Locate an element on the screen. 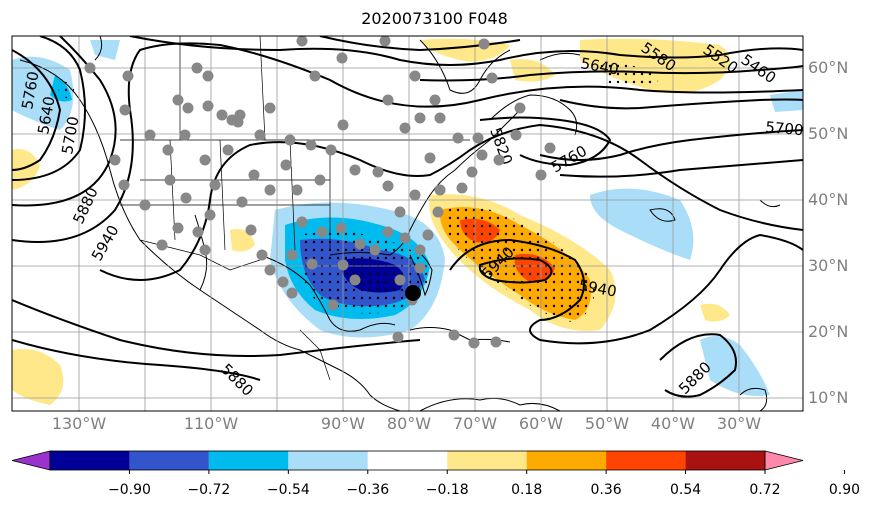 The image size is (869, 507). colorbar-extend-max is located at coordinates (784, 460).